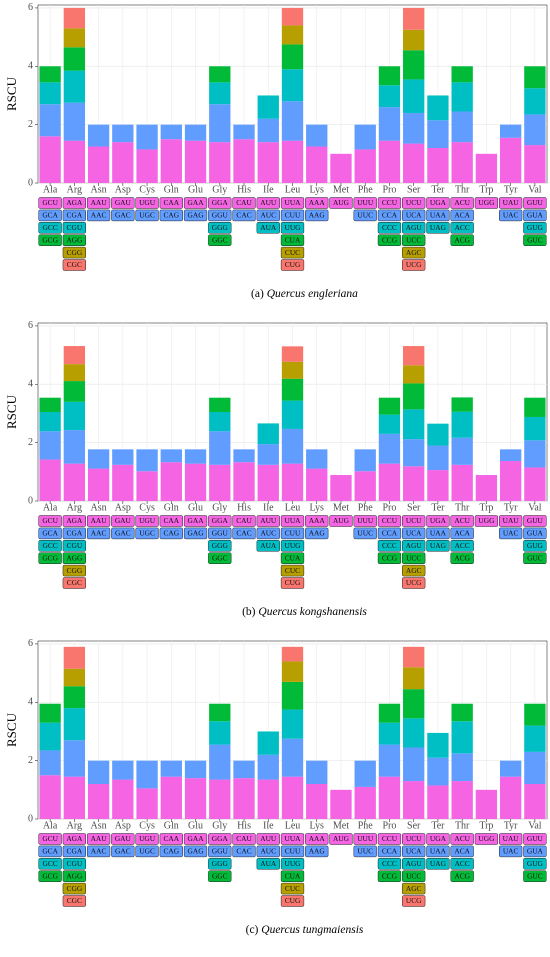 The height and width of the screenshot is (957, 550). Describe the element at coordinates (366, 189) in the screenshot. I see `x-tick-label: Phe` at that location.